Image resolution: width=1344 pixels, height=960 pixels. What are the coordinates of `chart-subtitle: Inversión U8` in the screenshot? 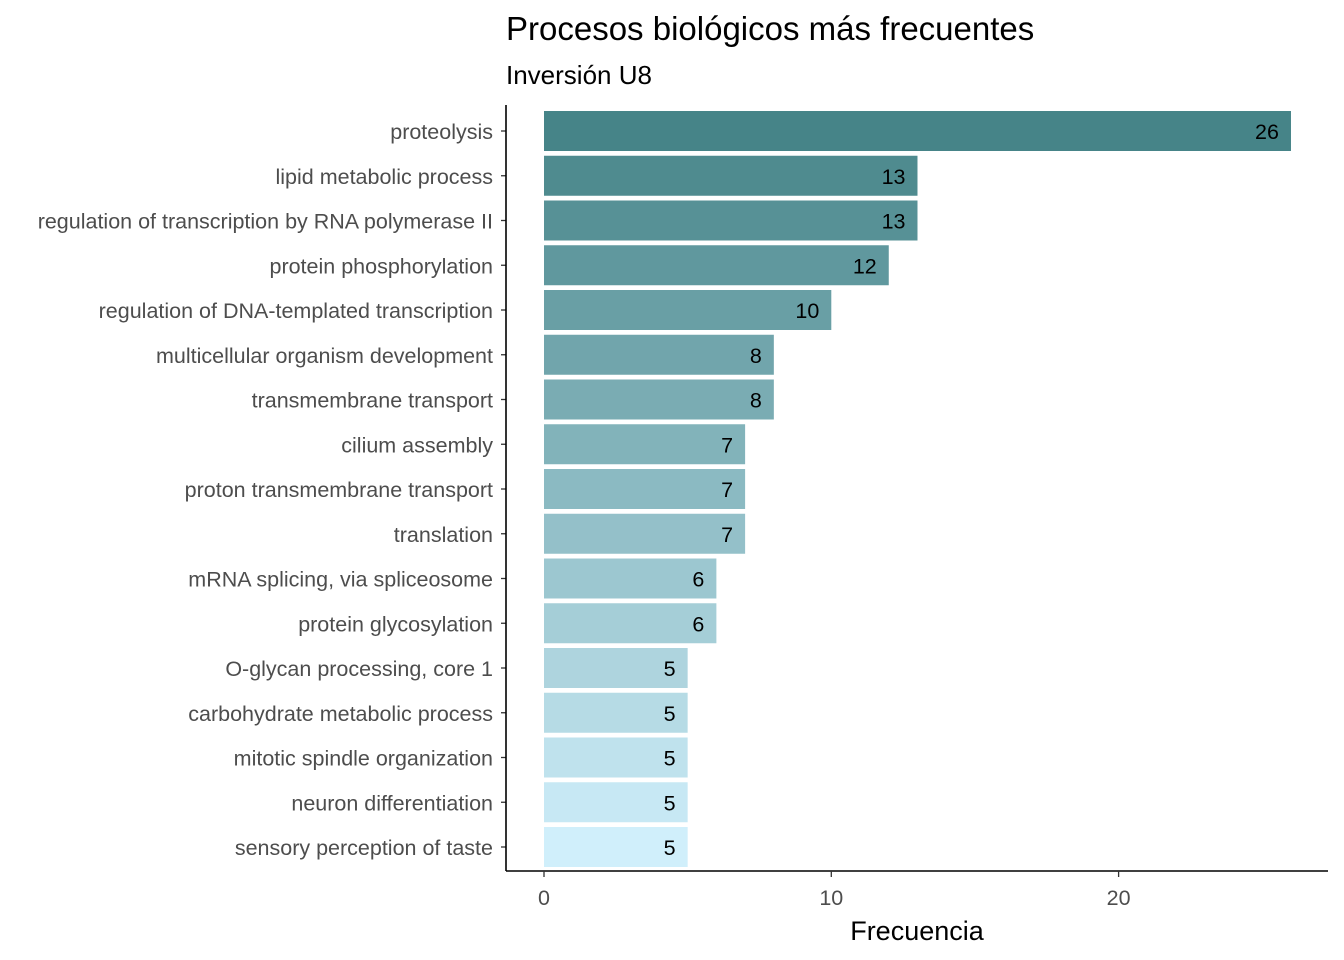 It's located at (579, 75).